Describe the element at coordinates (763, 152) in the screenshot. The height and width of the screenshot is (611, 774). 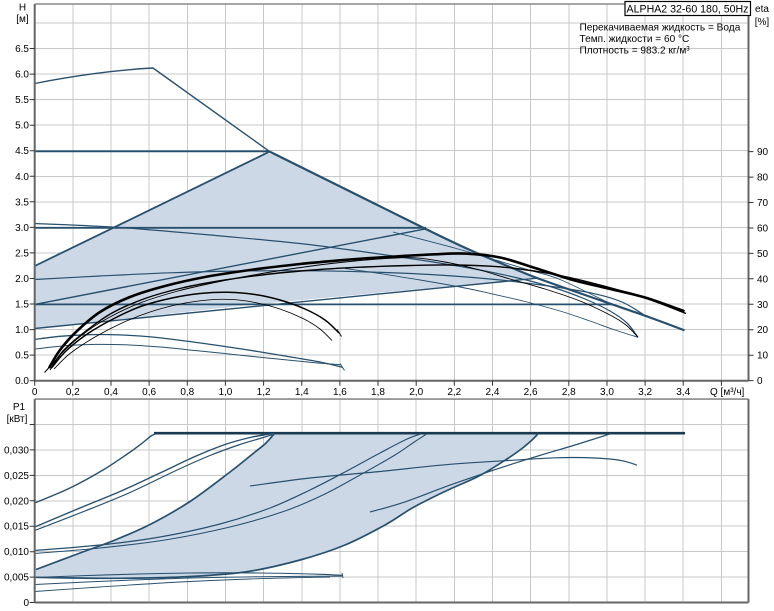
I see `svg-text: 90` at that location.